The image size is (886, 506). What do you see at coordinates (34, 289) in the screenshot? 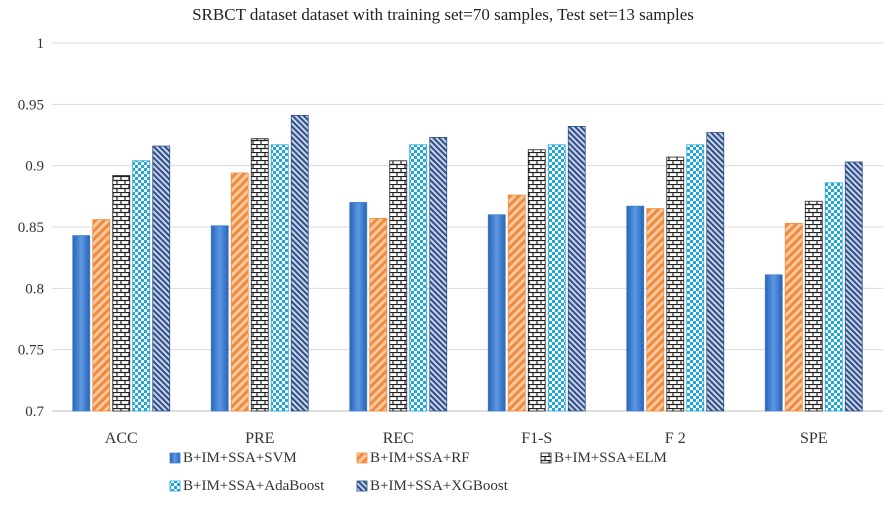
I see `y-tick-label: 0.8` at bounding box center [34, 289].